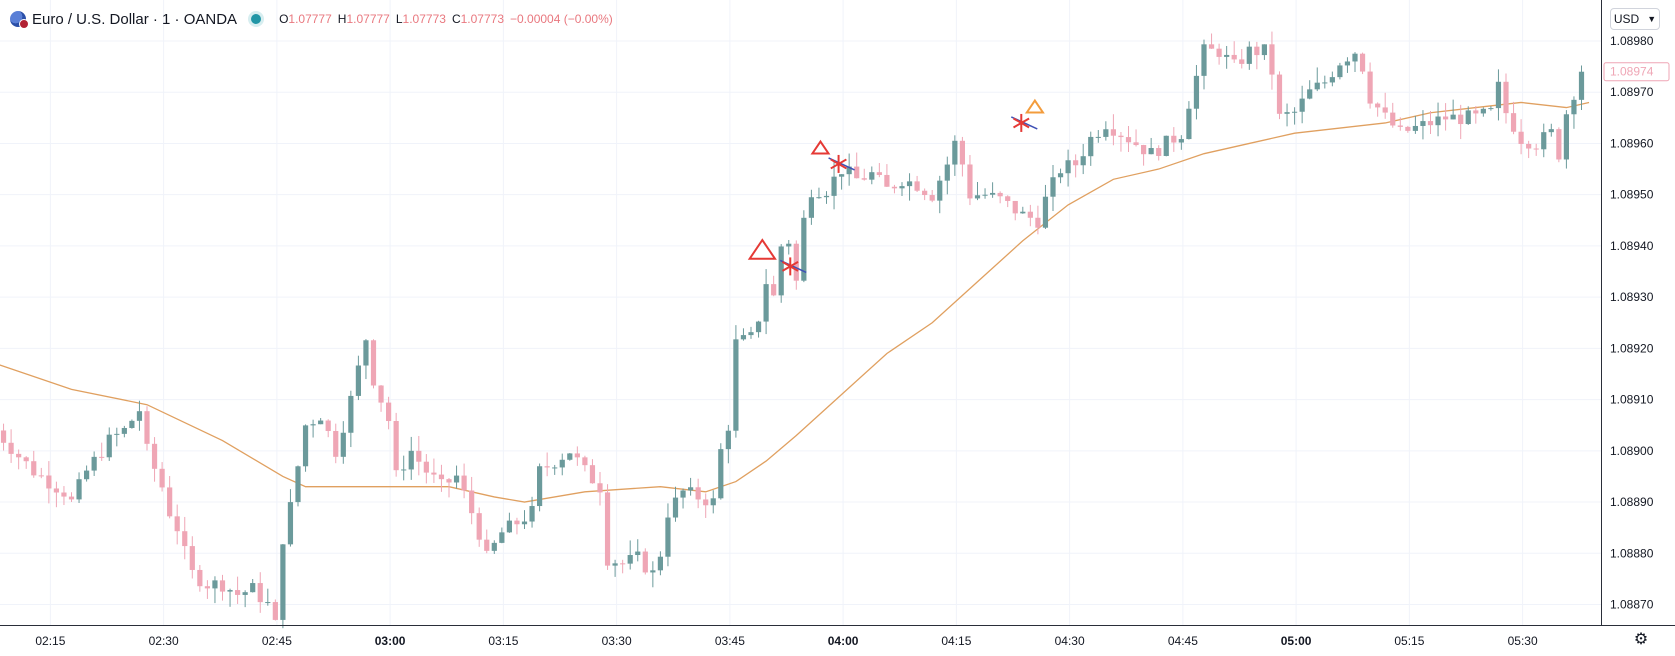 The image size is (1675, 656). Describe the element at coordinates (1635, 19) in the screenshot. I see `currency-select: USD ▼` at that location.